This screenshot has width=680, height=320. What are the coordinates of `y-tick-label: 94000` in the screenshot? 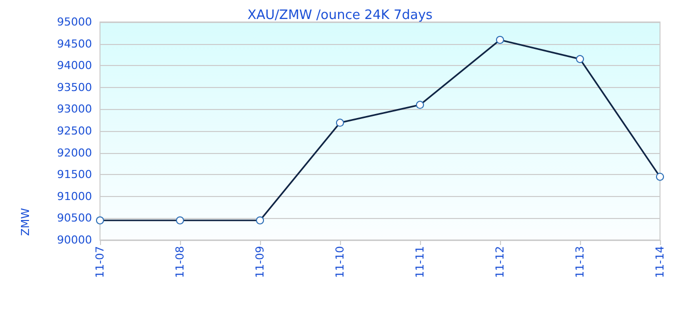 It's located at (74, 65).